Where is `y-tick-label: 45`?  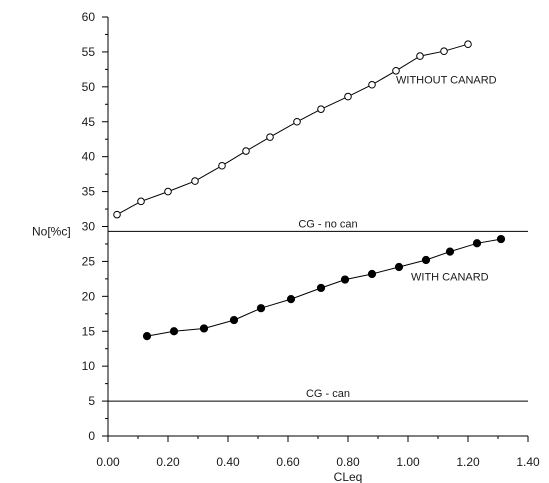 y-tick-label: 45 is located at coordinates (89, 122).